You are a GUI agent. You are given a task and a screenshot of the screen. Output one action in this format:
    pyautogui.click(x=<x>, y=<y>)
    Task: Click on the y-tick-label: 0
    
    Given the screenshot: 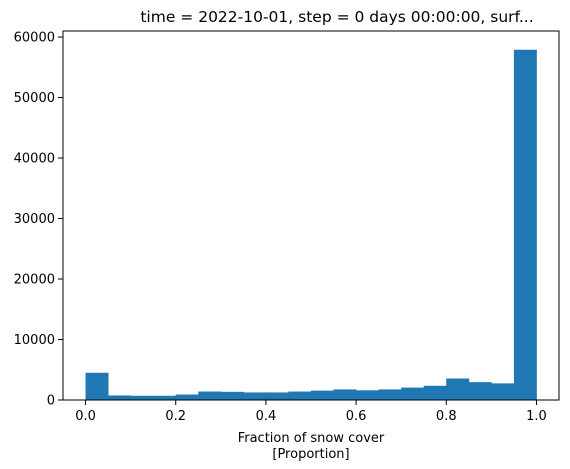 What is the action you would take?
    pyautogui.click(x=51, y=401)
    